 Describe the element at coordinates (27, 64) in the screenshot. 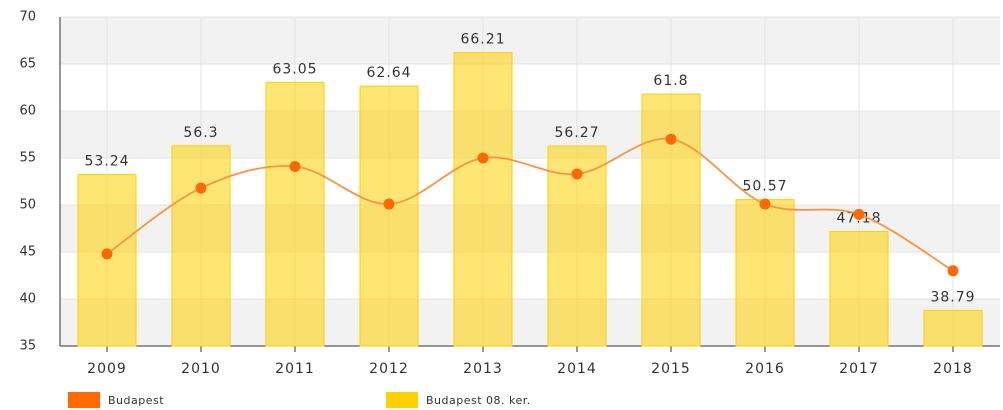

I see `y-tick-label: 65` at that location.